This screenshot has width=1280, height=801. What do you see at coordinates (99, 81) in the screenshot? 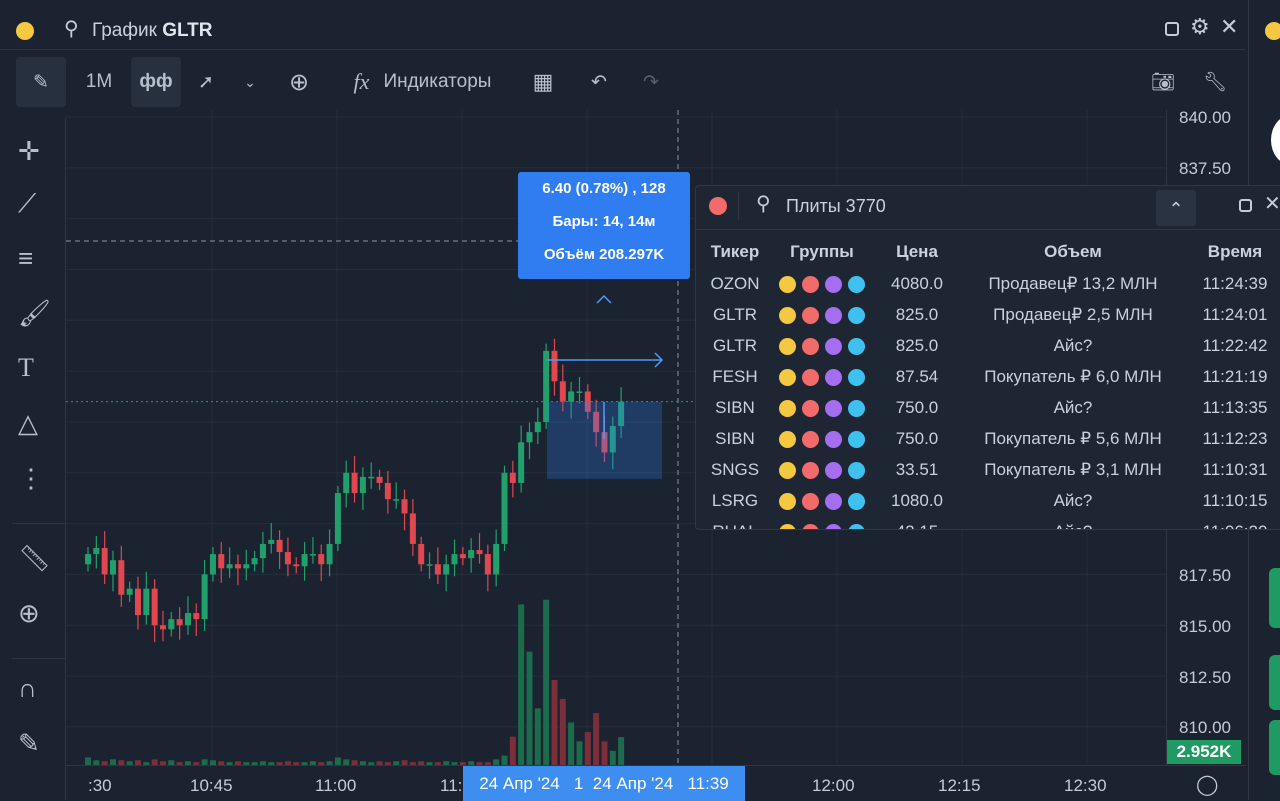
I see `interval-button: 1M` at bounding box center [99, 81].